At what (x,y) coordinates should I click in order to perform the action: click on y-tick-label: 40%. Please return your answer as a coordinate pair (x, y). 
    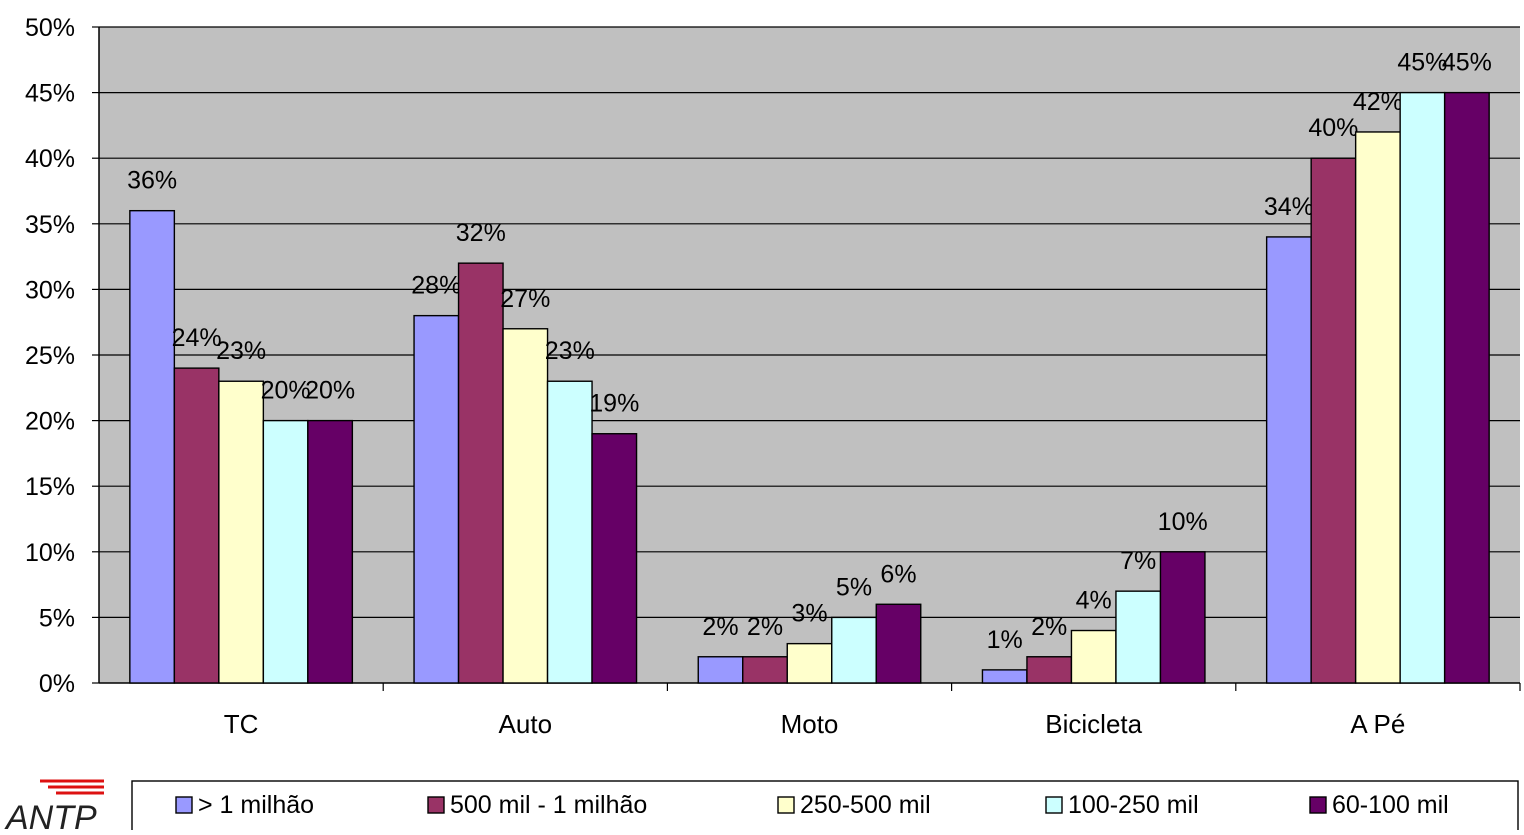
    Looking at the image, I should click on (50, 159).